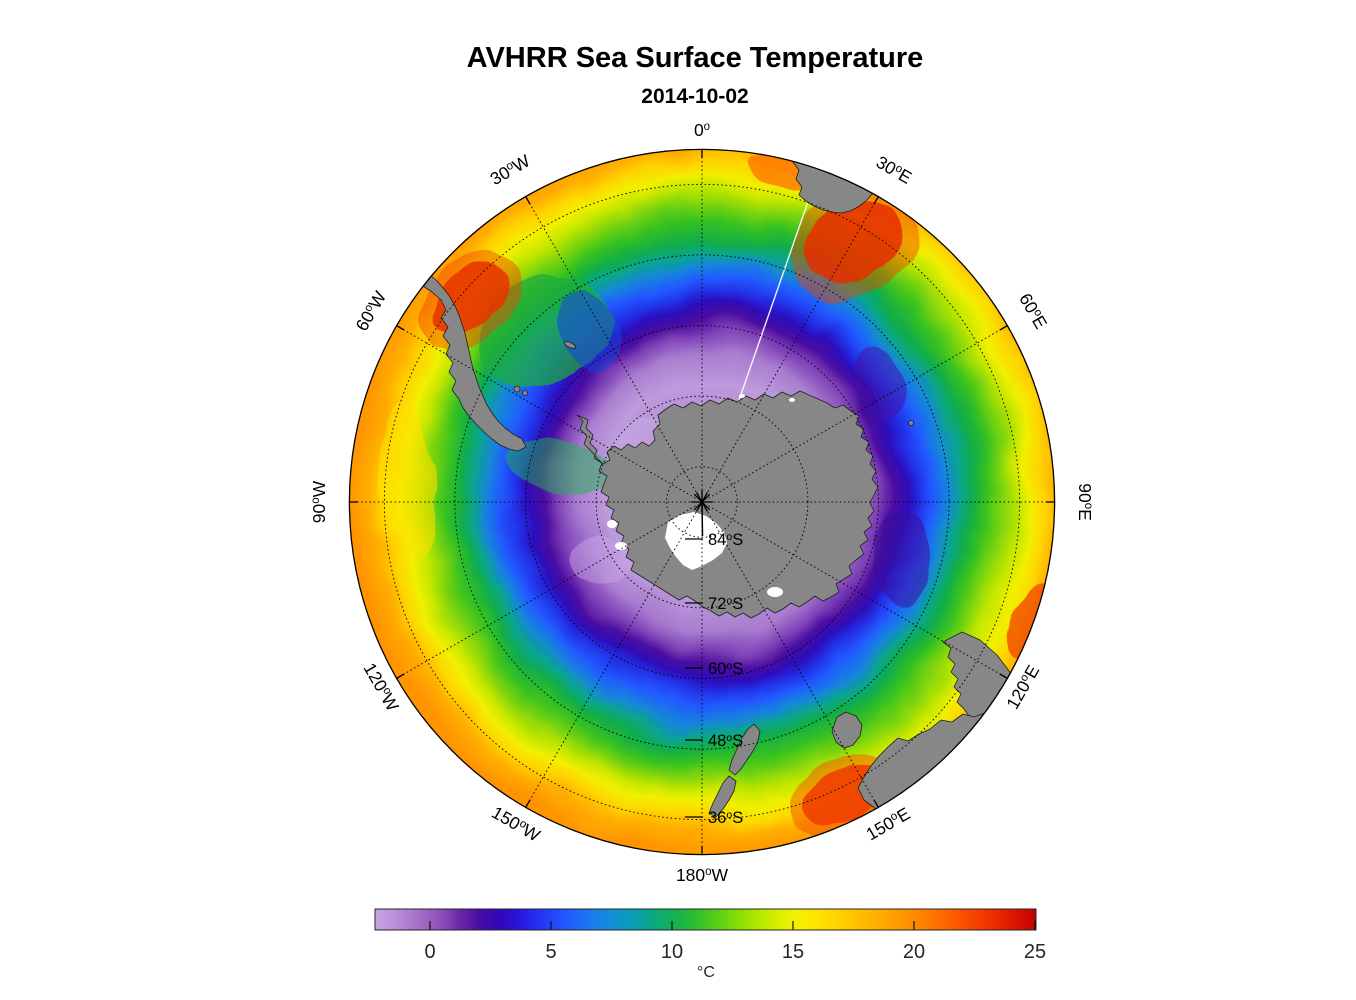 Image resolution: width=1356 pixels, height=1000 pixels. Describe the element at coordinates (714, 679) in the screenshot. I see `latitude-labels: 84oS 72oS 60oS 48oS 36oS` at that location.